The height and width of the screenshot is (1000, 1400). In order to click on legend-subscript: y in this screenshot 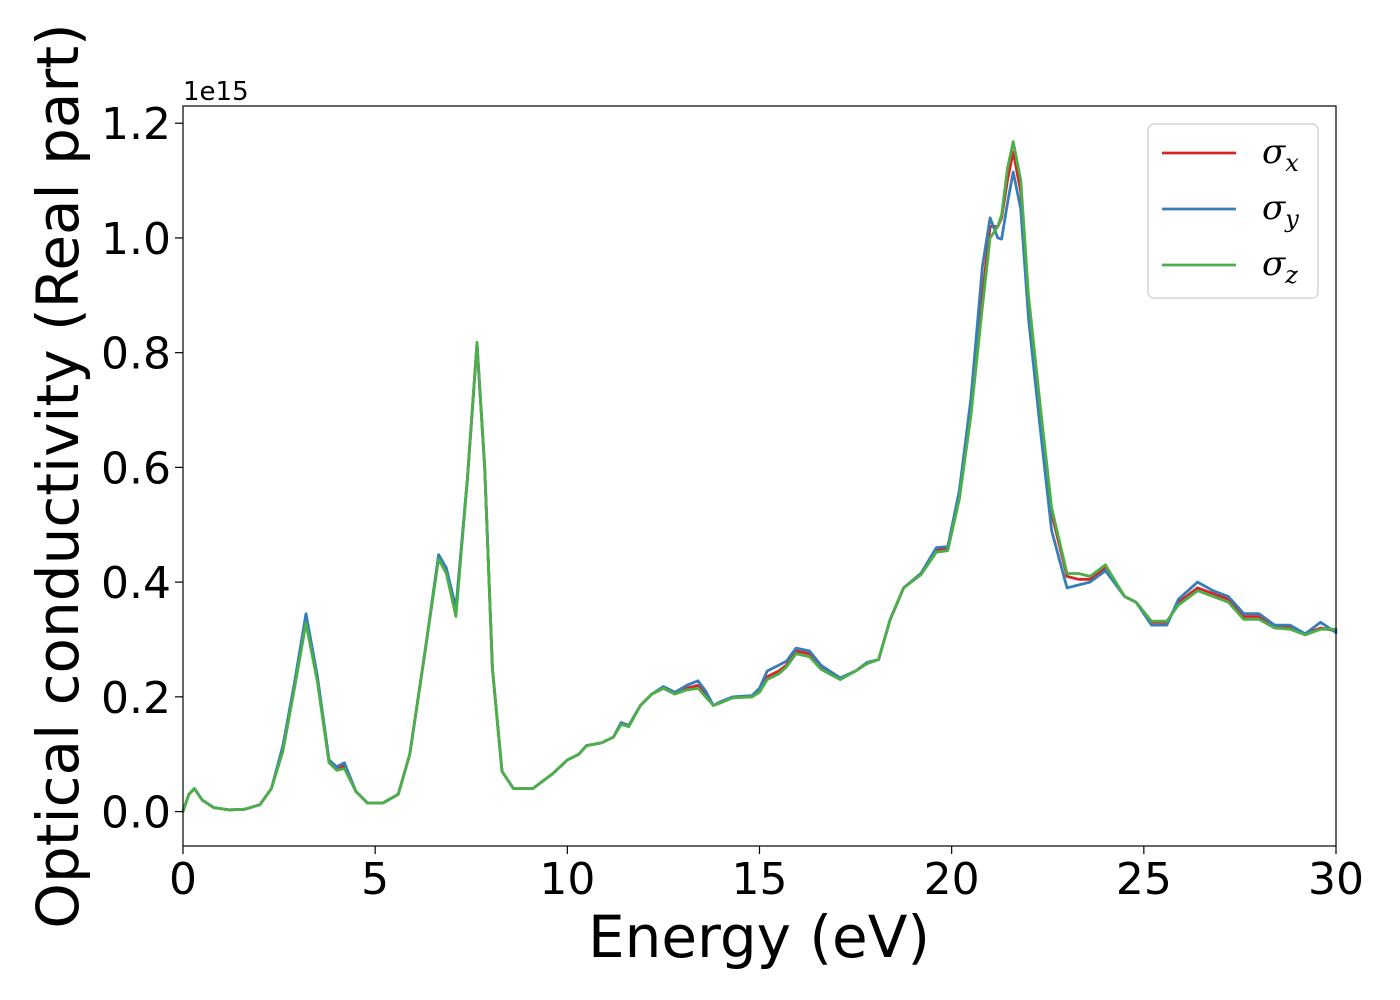, I will do `click(1291, 219)`.